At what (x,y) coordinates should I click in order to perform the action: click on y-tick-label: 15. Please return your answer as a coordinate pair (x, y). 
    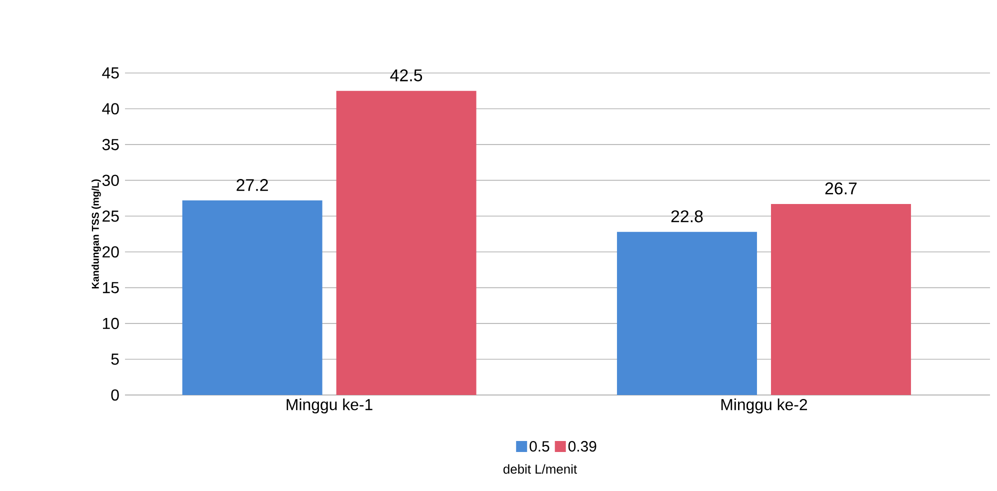
    Looking at the image, I should click on (110, 288).